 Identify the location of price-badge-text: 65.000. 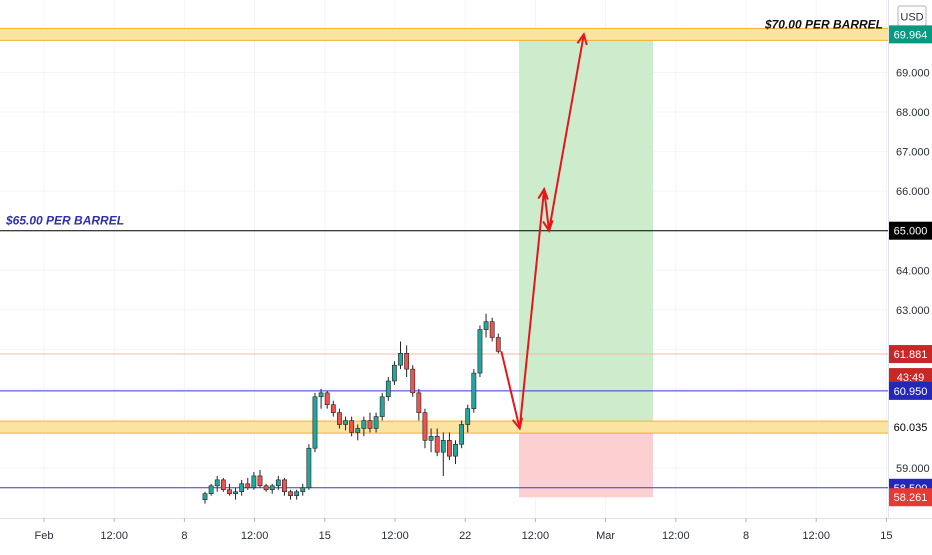
(911, 232).